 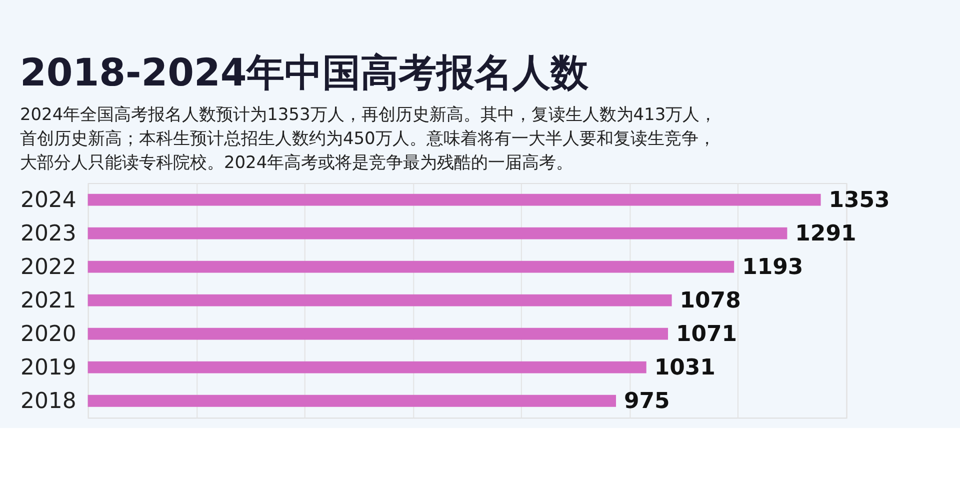 I want to click on text: 大部分人只能读专科院校。2024年高考或将是竞争最为残酷的一届高考。, so click(x=297, y=162).